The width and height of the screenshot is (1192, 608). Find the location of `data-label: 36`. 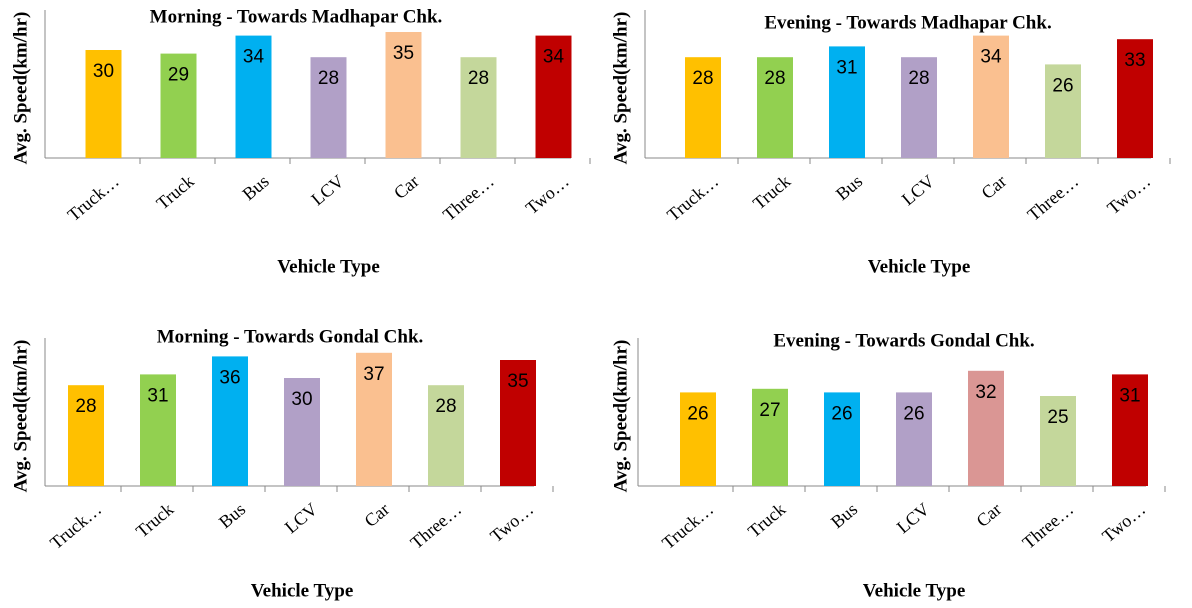

data-label: 36 is located at coordinates (229, 377).